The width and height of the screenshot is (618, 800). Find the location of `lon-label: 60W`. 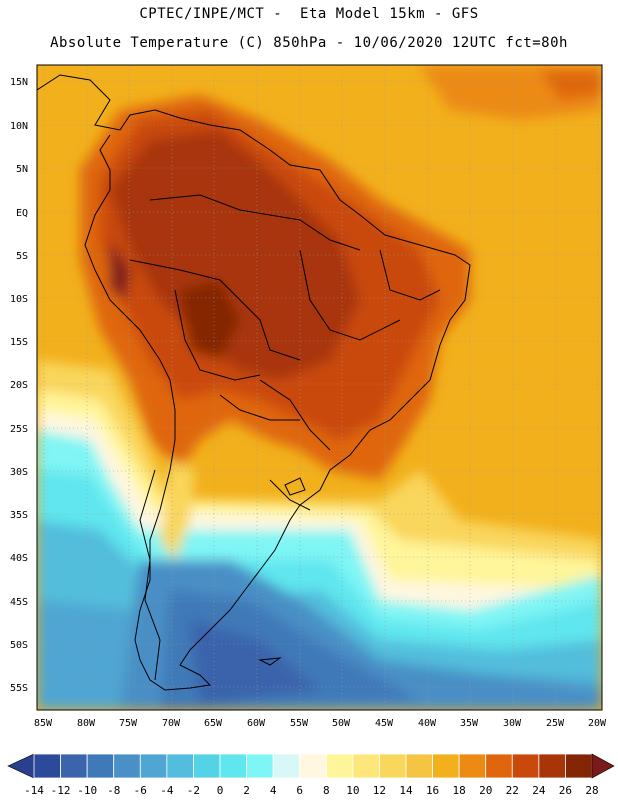

lon-label: 60W is located at coordinates (256, 723).